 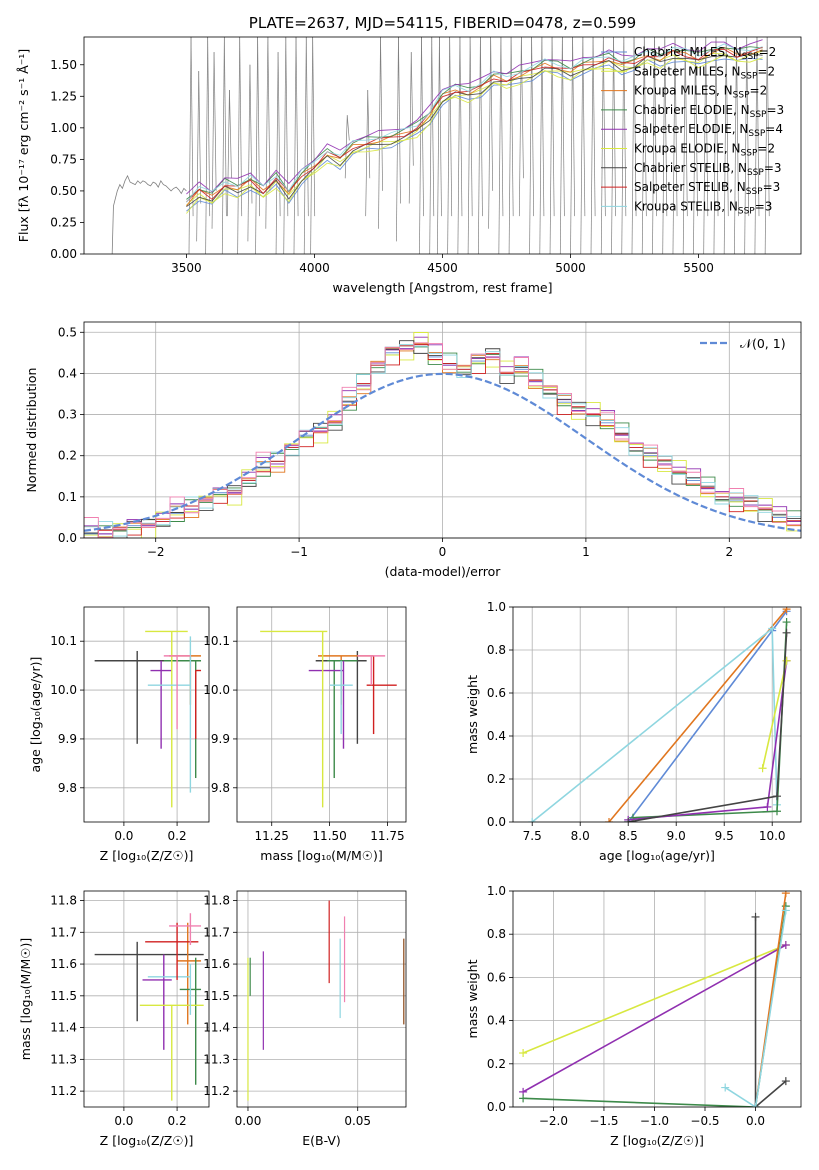 What do you see at coordinates (67, 373) in the screenshot?
I see `y-tick-label: 0.4` at bounding box center [67, 373].